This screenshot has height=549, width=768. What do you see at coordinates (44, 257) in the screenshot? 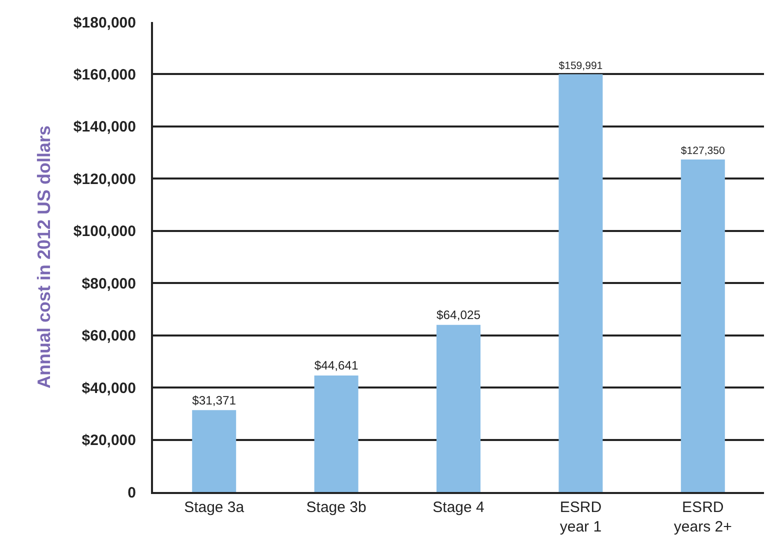
I see `y-axis-title: Annual cost in 2012 US dollars` at bounding box center [44, 257].